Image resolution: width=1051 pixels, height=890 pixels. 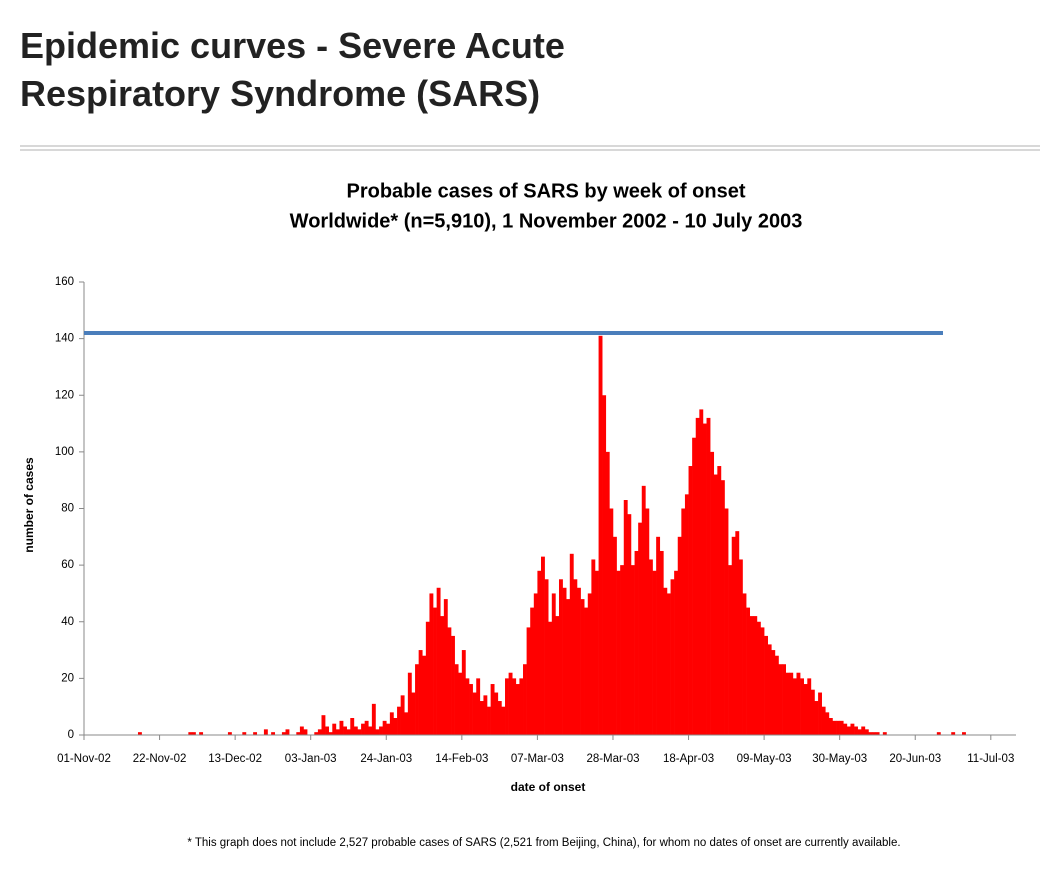 What do you see at coordinates (764, 759) in the screenshot?
I see `x-tick-label: 09-May-03` at bounding box center [764, 759].